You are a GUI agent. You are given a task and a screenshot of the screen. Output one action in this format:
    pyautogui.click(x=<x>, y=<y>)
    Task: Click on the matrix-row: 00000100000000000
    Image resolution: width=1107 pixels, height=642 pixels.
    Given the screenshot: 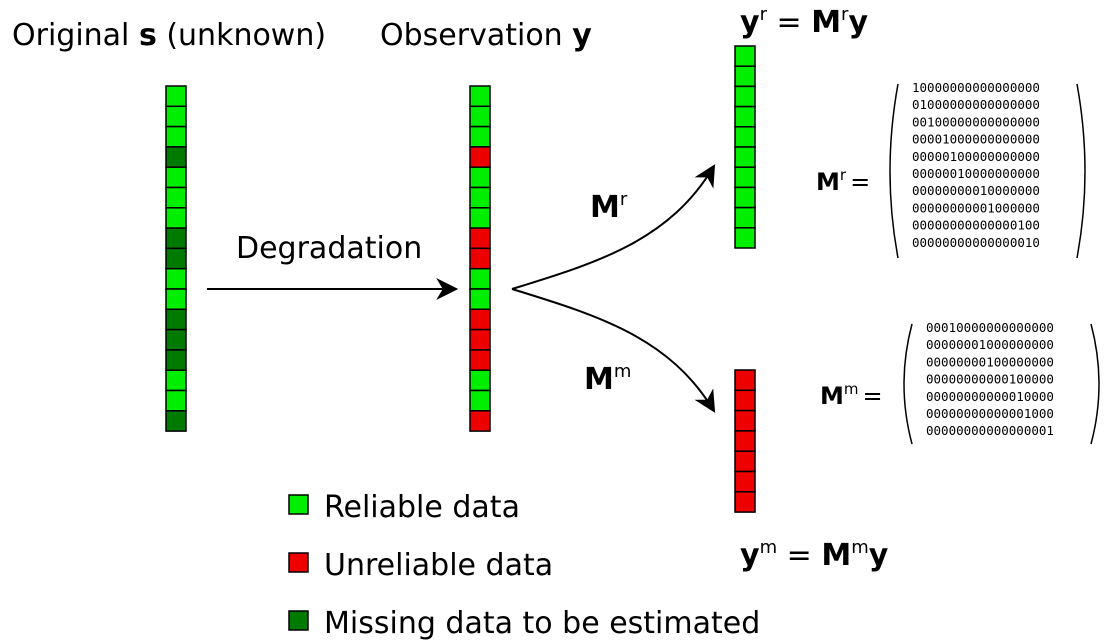 What is the action you would take?
    pyautogui.click(x=976, y=156)
    